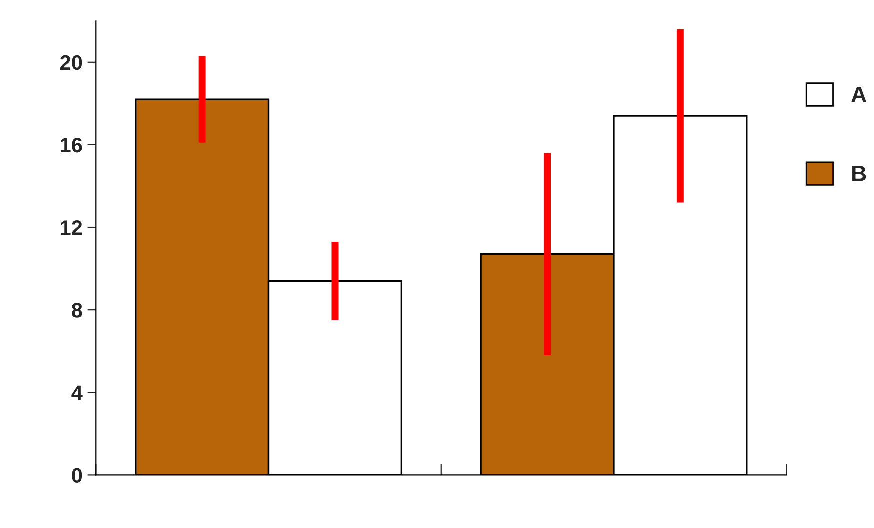 The image size is (874, 528). Describe the element at coordinates (71, 228) in the screenshot. I see `y-tick-label: 12` at that location.